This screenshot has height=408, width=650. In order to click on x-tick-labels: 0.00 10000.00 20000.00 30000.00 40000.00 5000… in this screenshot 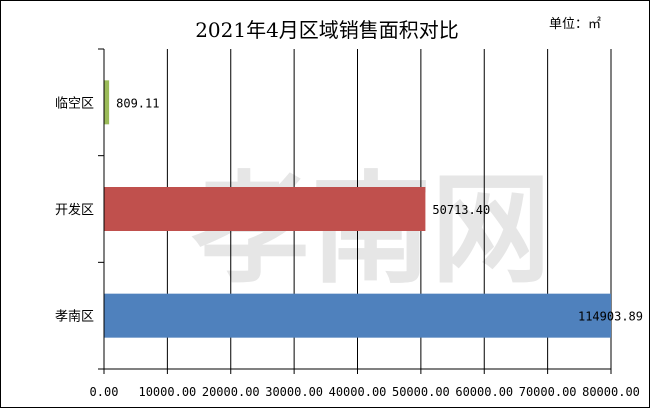, I will do `click(365, 392)`.